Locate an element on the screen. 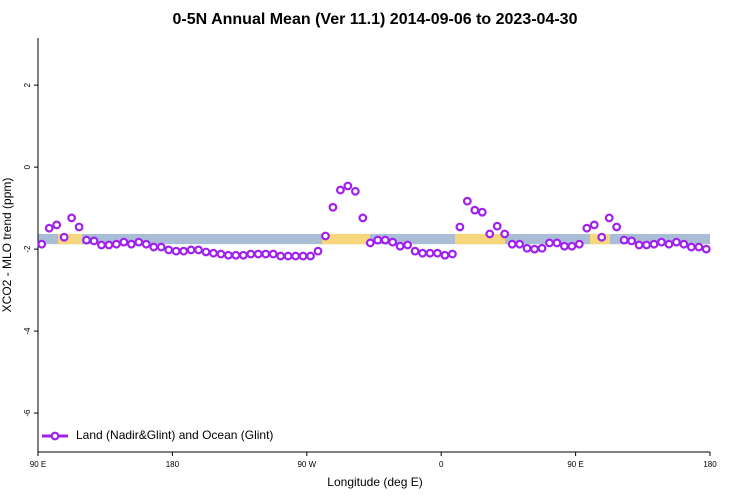 Image resolution: width=750 pixels, height=500 pixels. y-tick-label: -6 is located at coordinates (27, 413).